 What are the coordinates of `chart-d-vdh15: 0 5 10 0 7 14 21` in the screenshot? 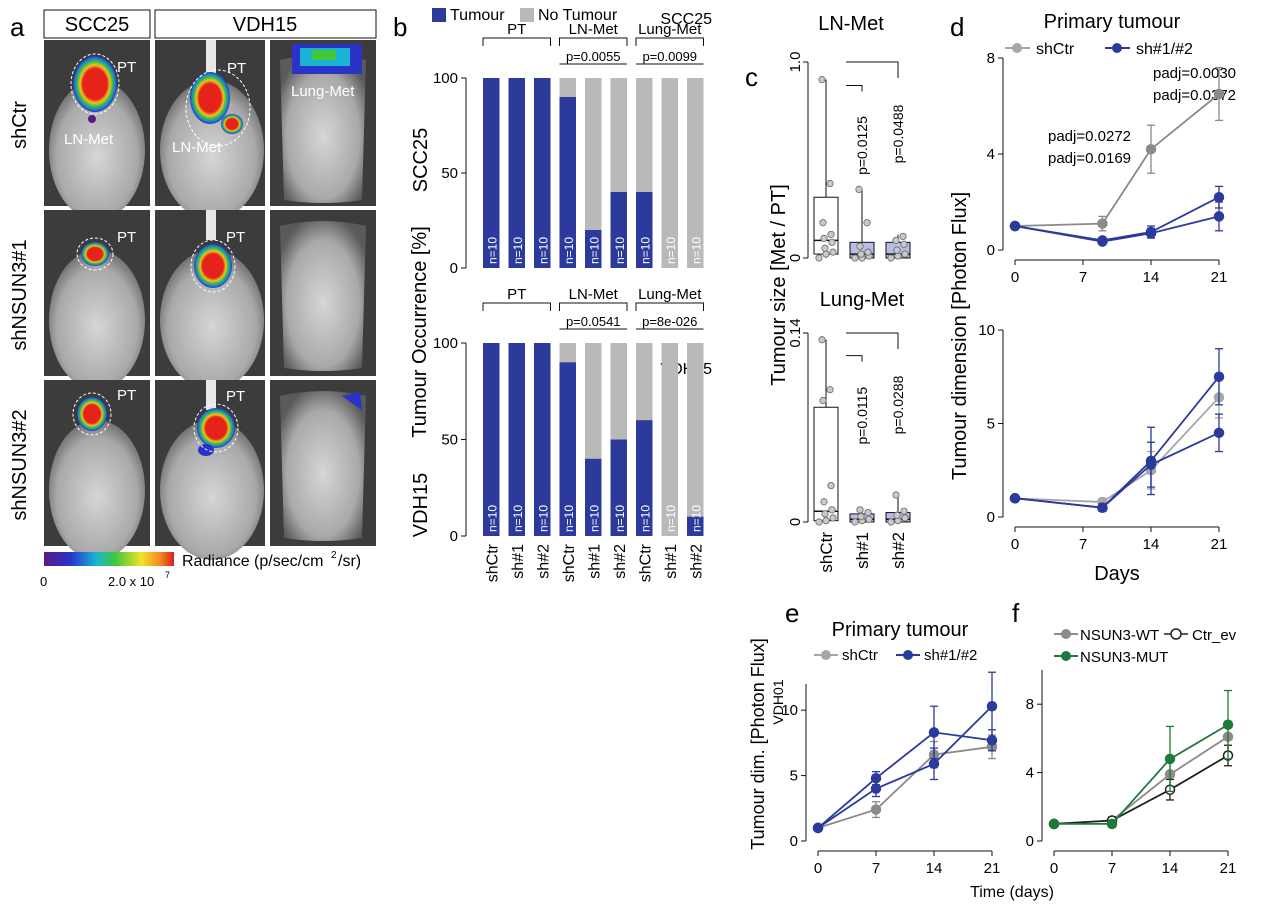 It's located at (1102, 437).